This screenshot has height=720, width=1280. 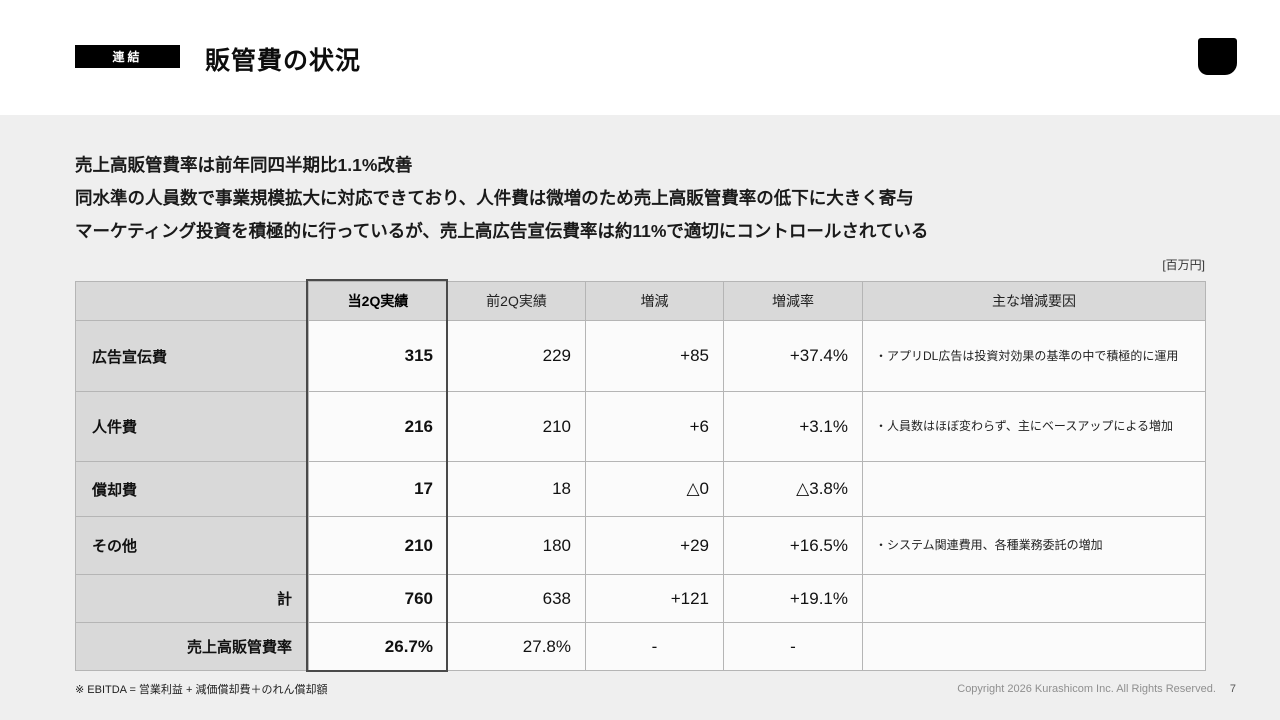 What do you see at coordinates (654, 545) in the screenshot?
I see `change-value: +29` at bounding box center [654, 545].